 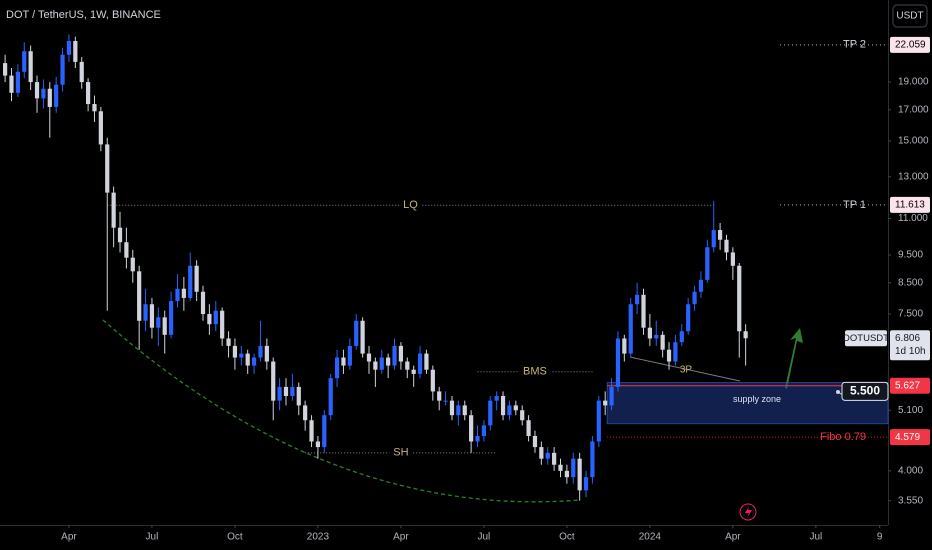 What do you see at coordinates (865, 391) in the screenshot?
I see `callout-box` at bounding box center [865, 391].